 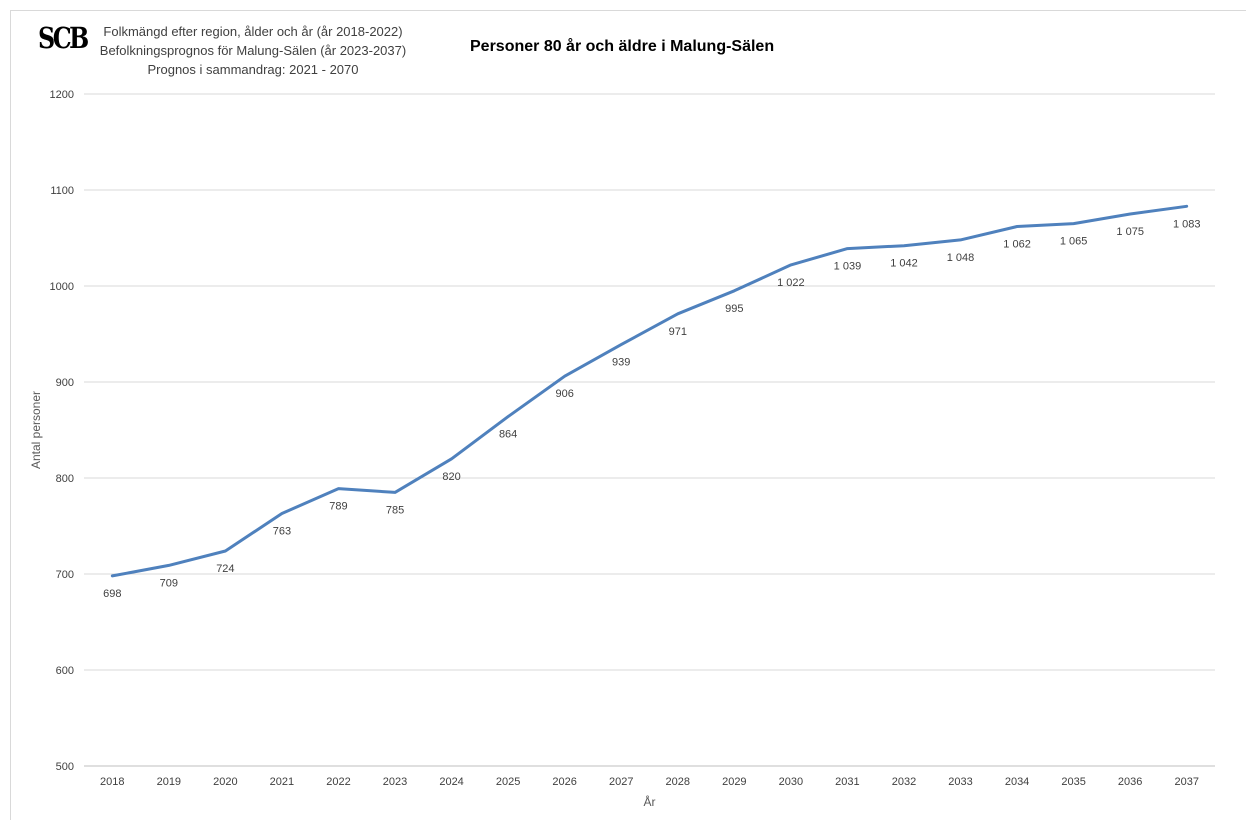 I want to click on y-tick-label: 600, so click(x=65, y=671).